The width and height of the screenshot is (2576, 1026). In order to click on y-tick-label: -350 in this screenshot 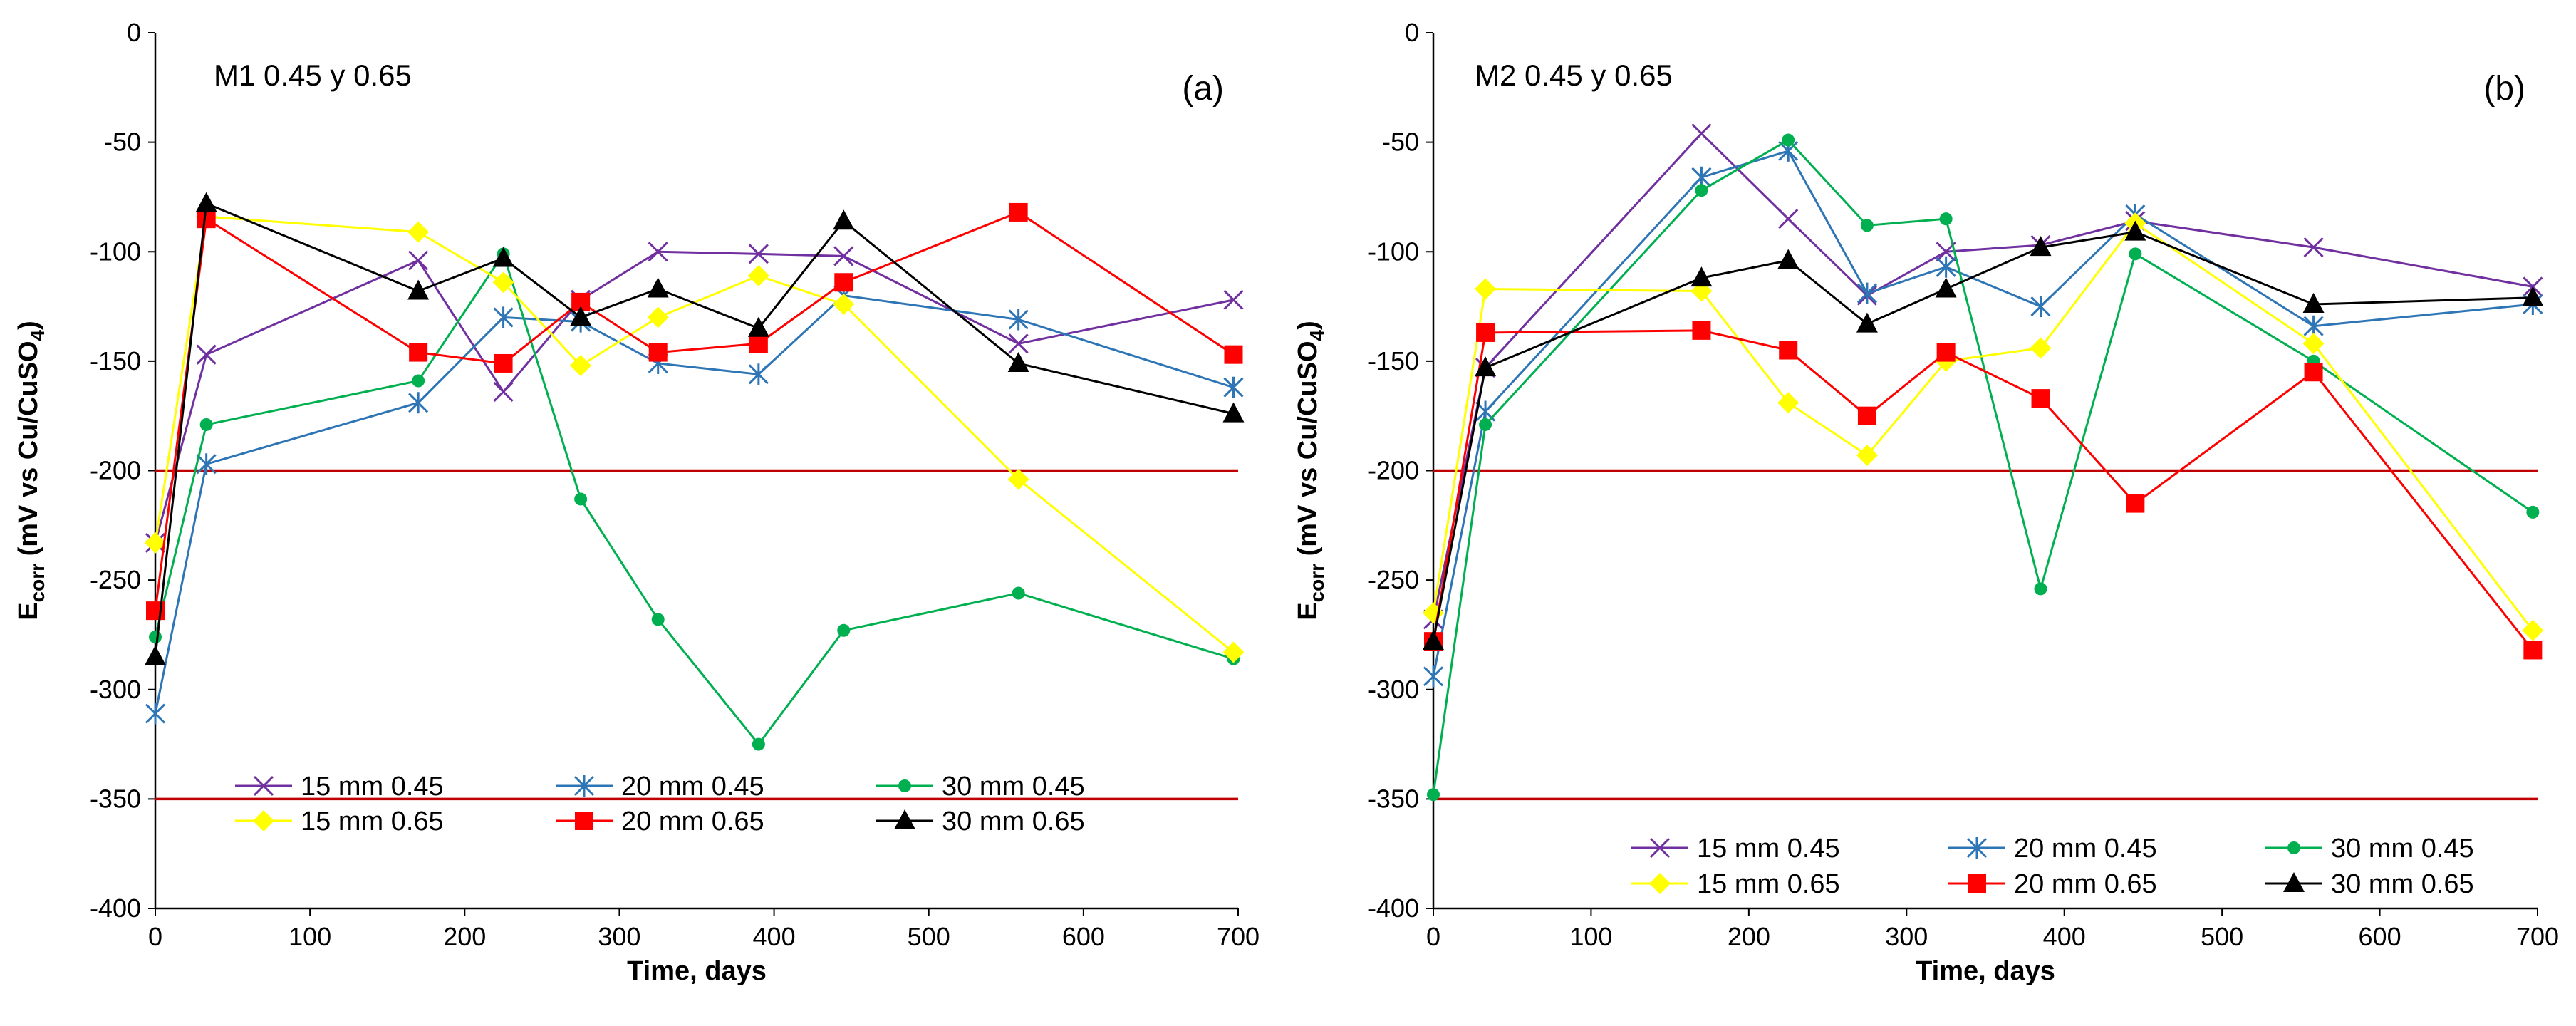, I will do `click(1393, 798)`.